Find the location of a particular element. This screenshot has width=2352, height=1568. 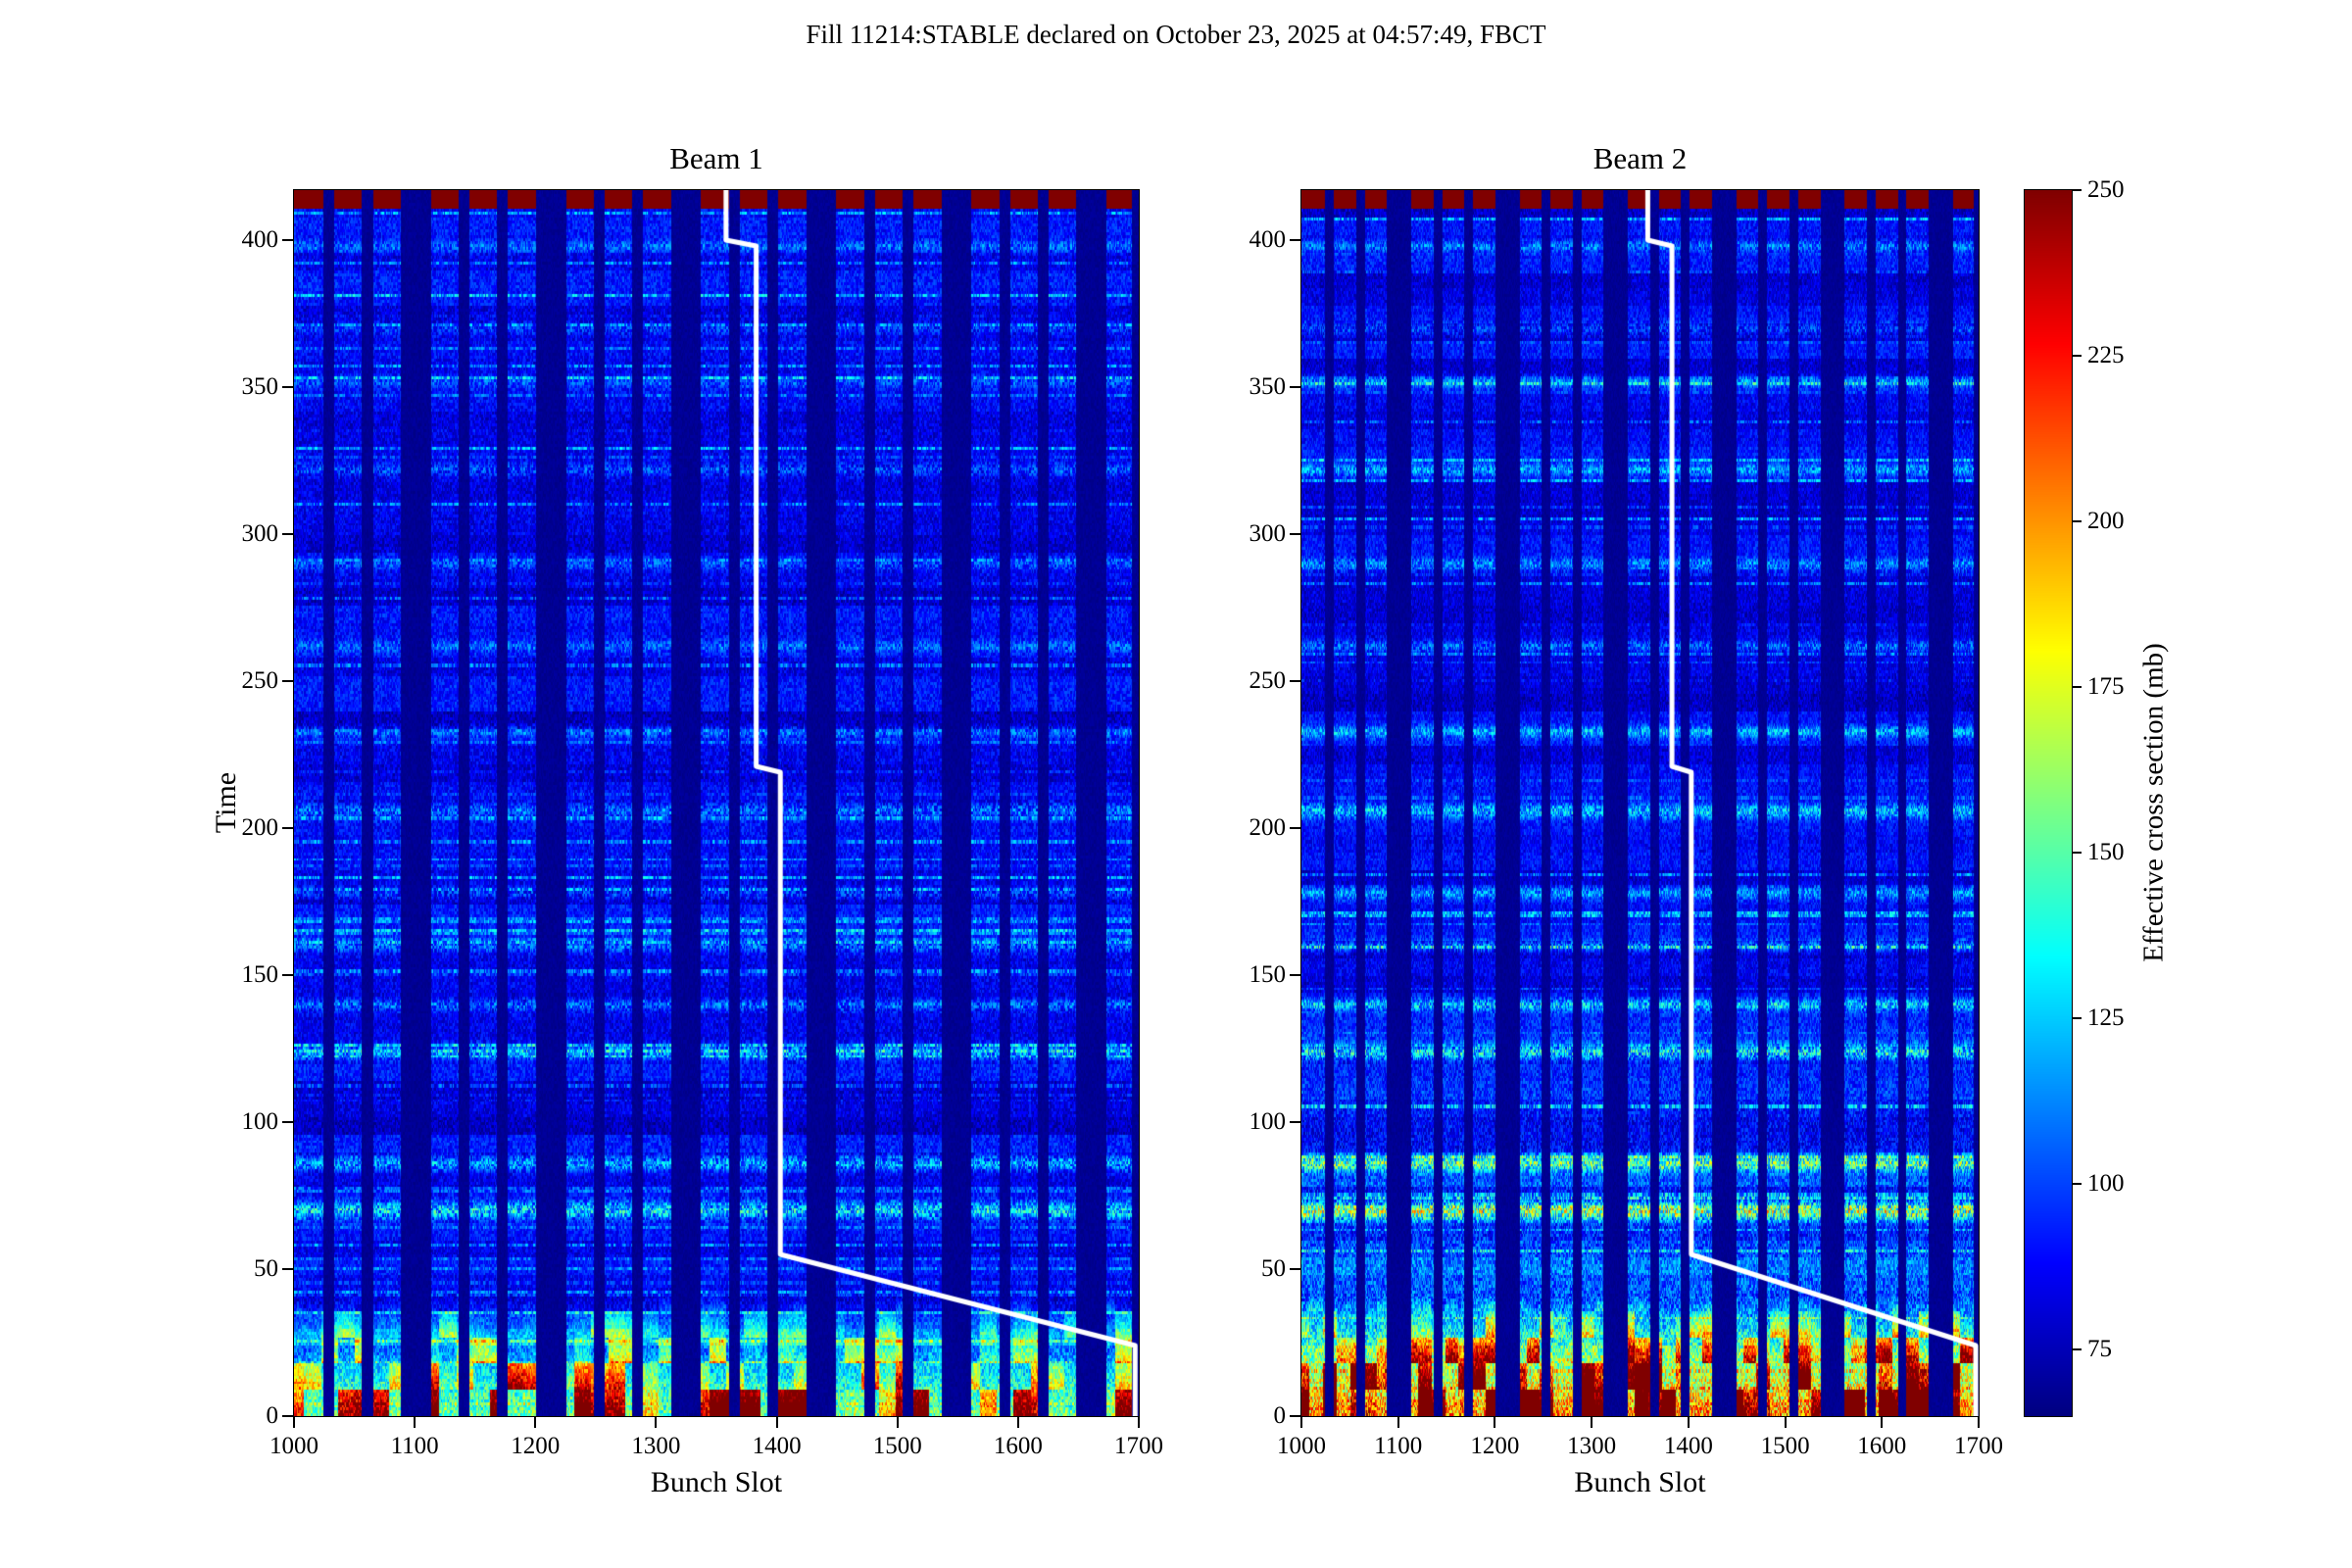

y-tick-label: 200 is located at coordinates (1268, 827).